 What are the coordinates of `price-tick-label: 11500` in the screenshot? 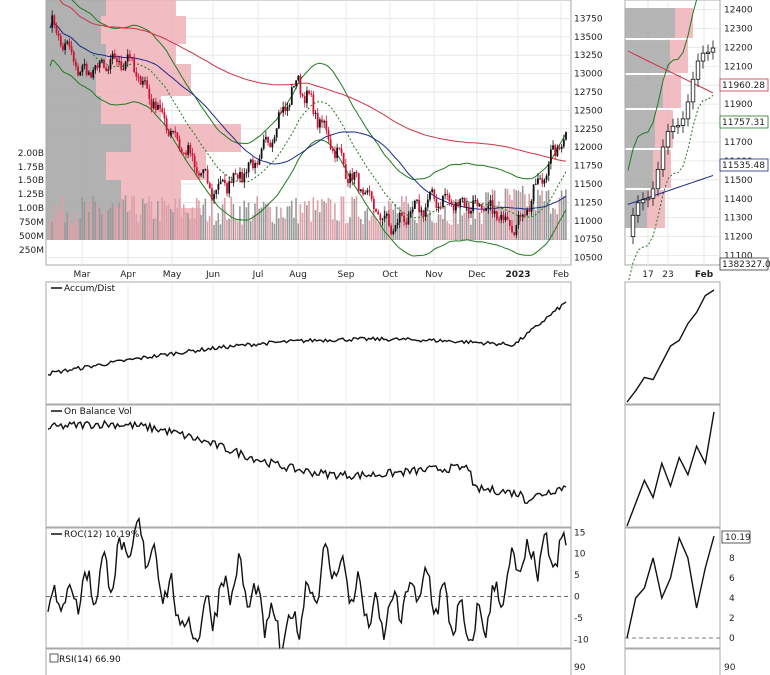 It's located at (588, 185).